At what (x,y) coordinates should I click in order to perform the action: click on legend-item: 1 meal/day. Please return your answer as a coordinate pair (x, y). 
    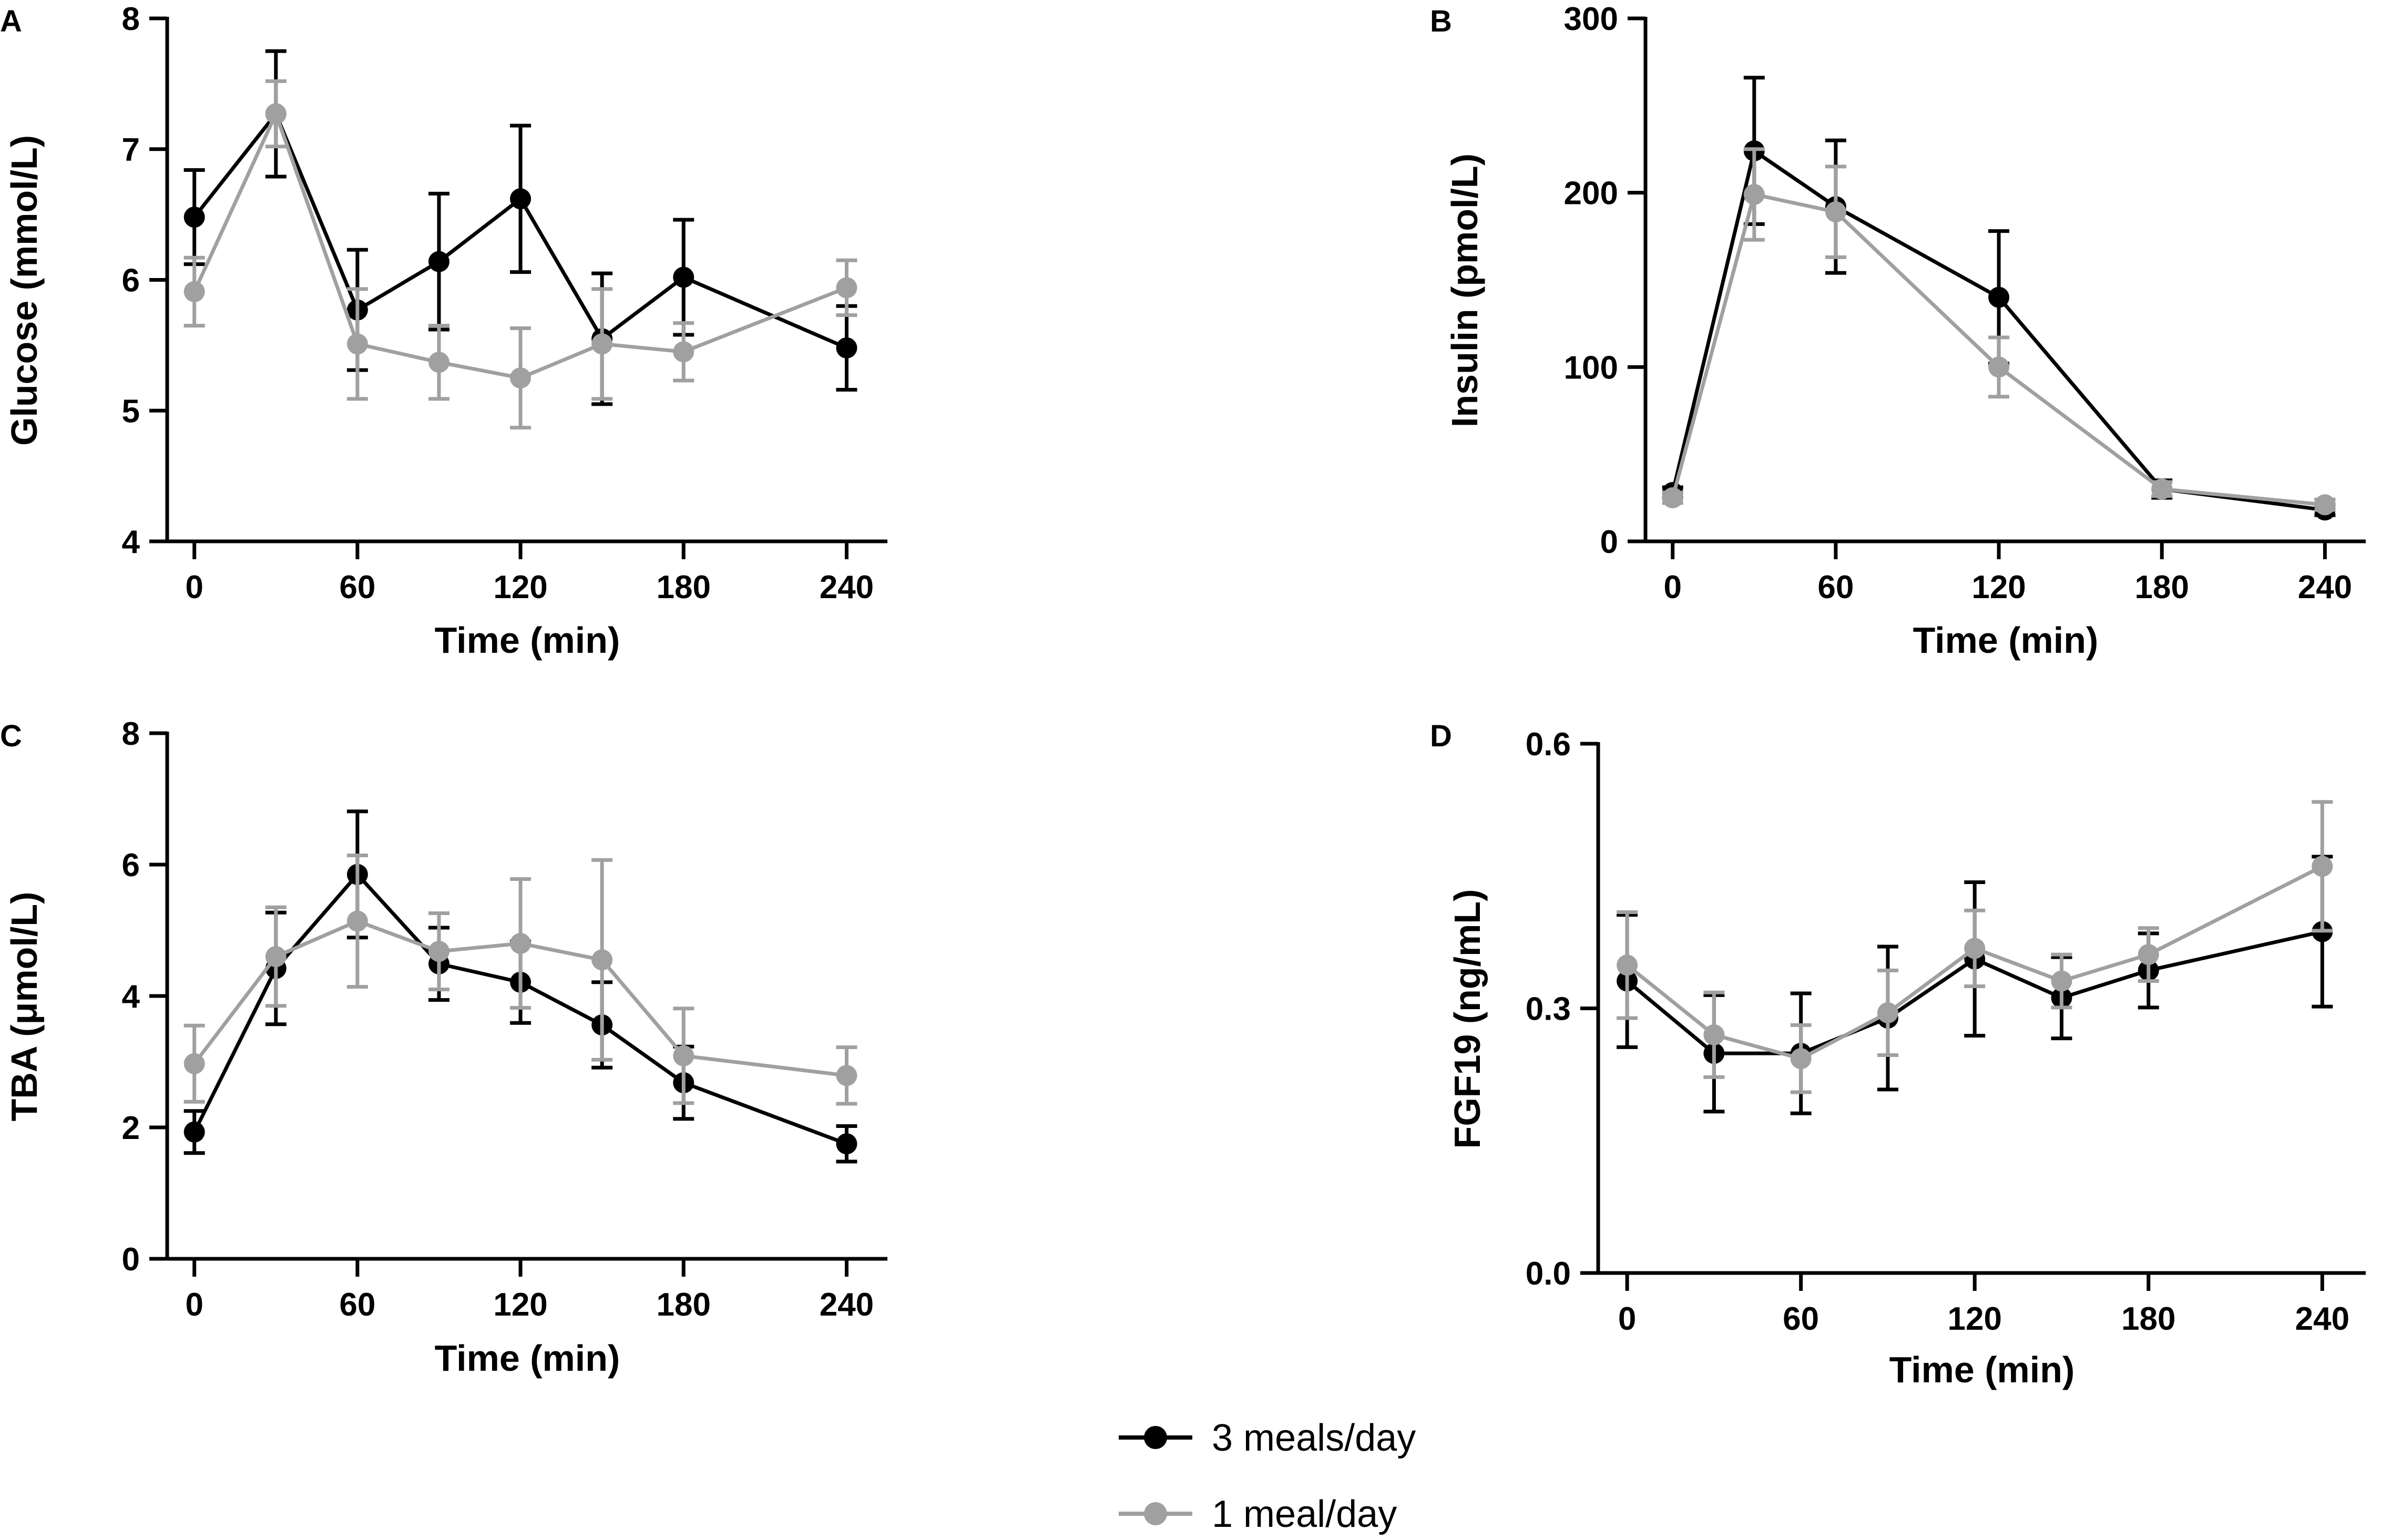
    Looking at the image, I should click on (1258, 1514).